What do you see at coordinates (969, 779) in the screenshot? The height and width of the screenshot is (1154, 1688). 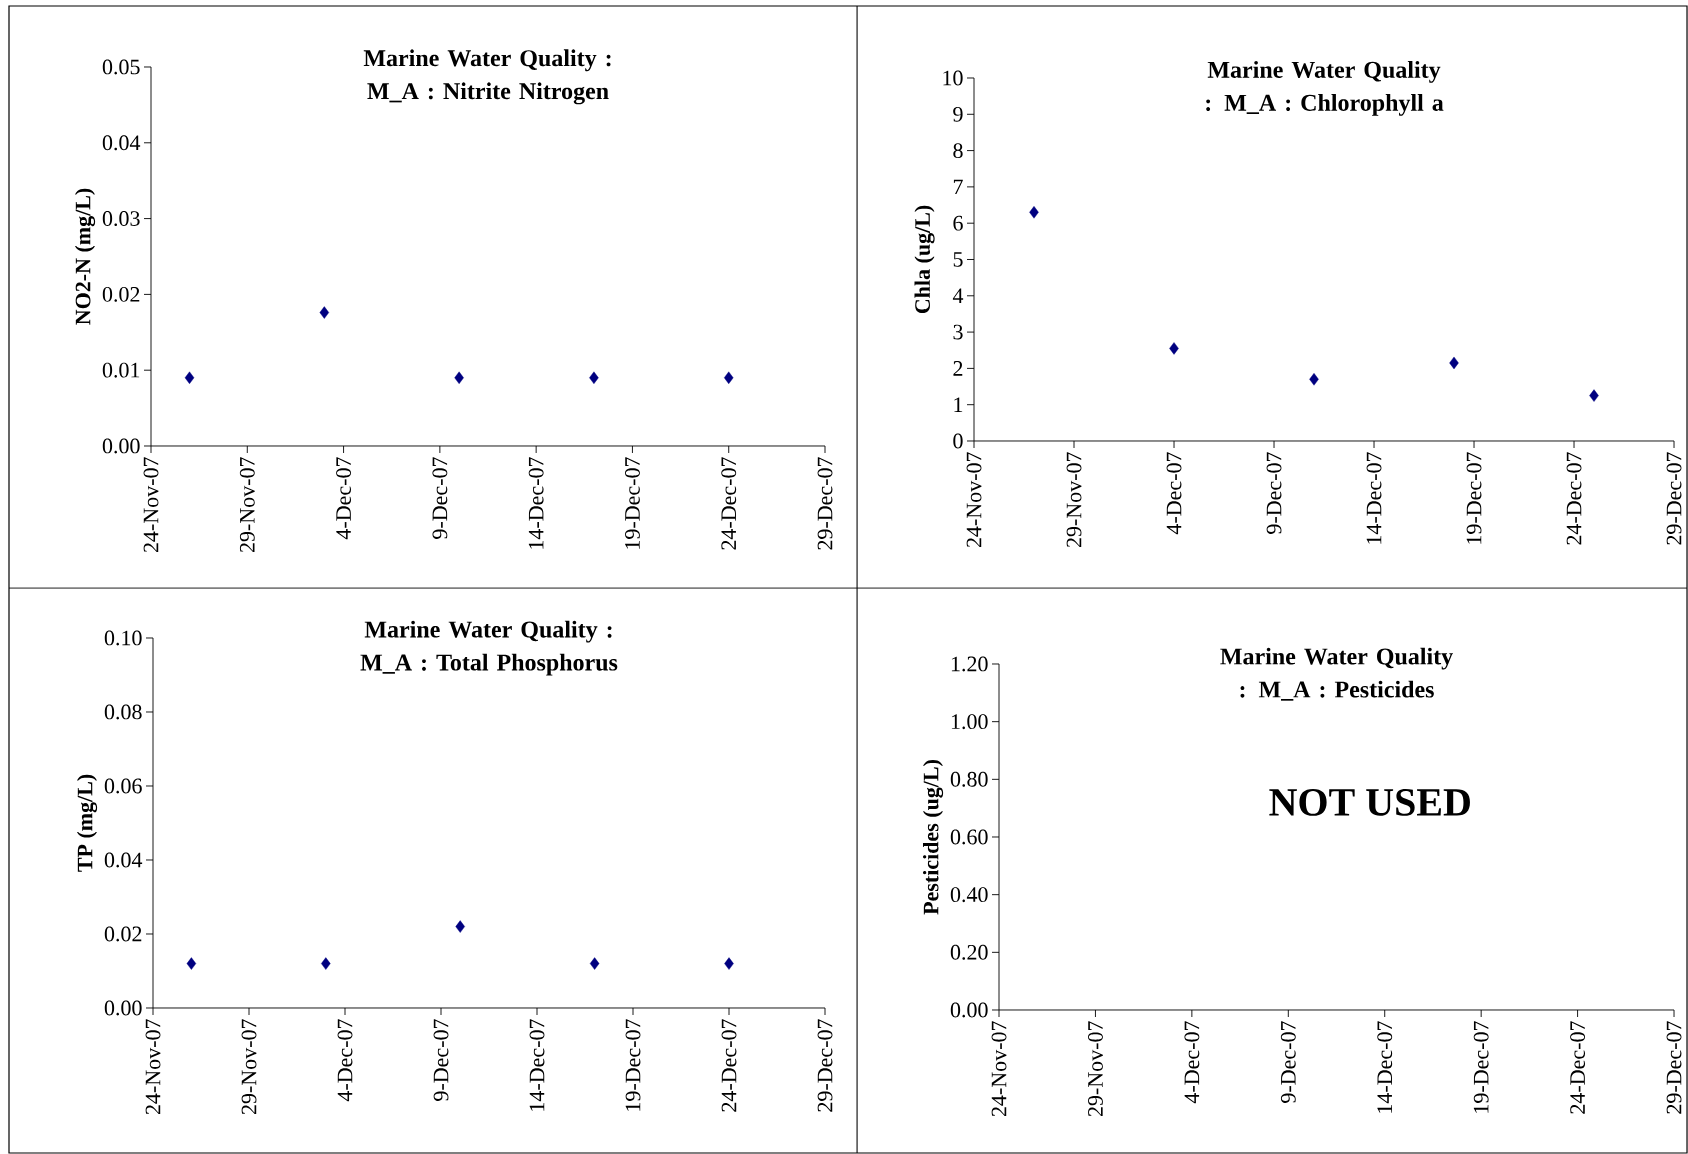 I see `y-tick-label: 0.80` at bounding box center [969, 779].